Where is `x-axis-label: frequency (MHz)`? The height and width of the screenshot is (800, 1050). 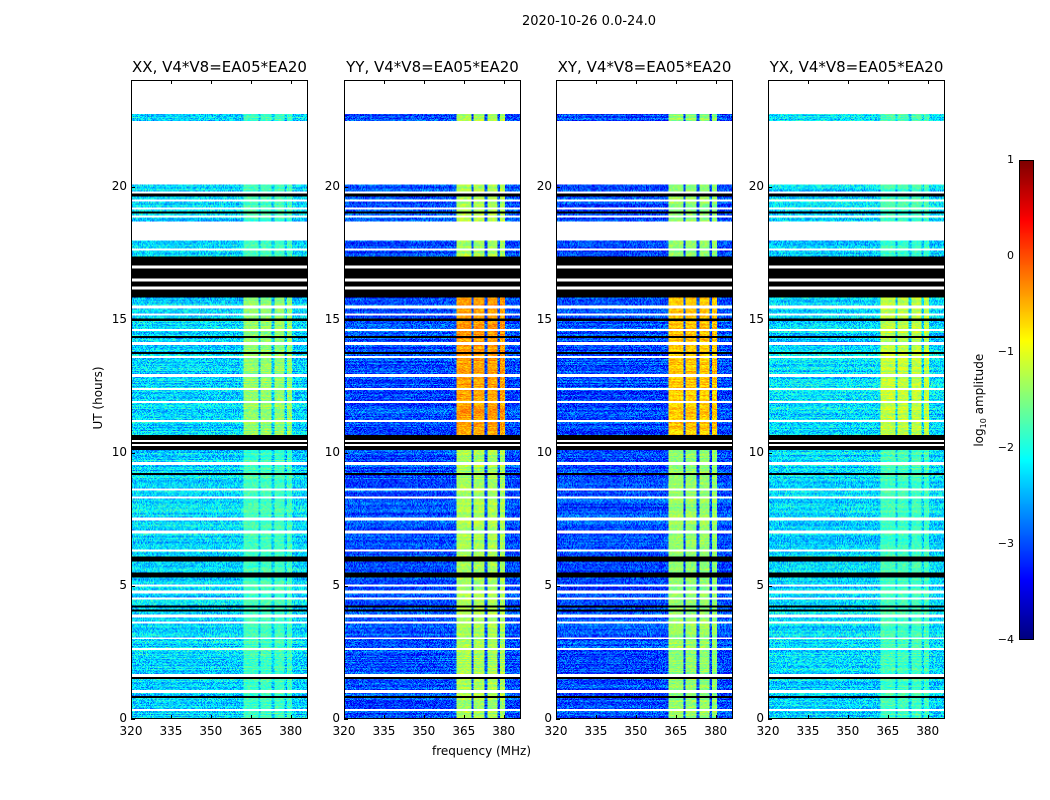
x-axis-label: frequency (MHz) is located at coordinates (482, 751).